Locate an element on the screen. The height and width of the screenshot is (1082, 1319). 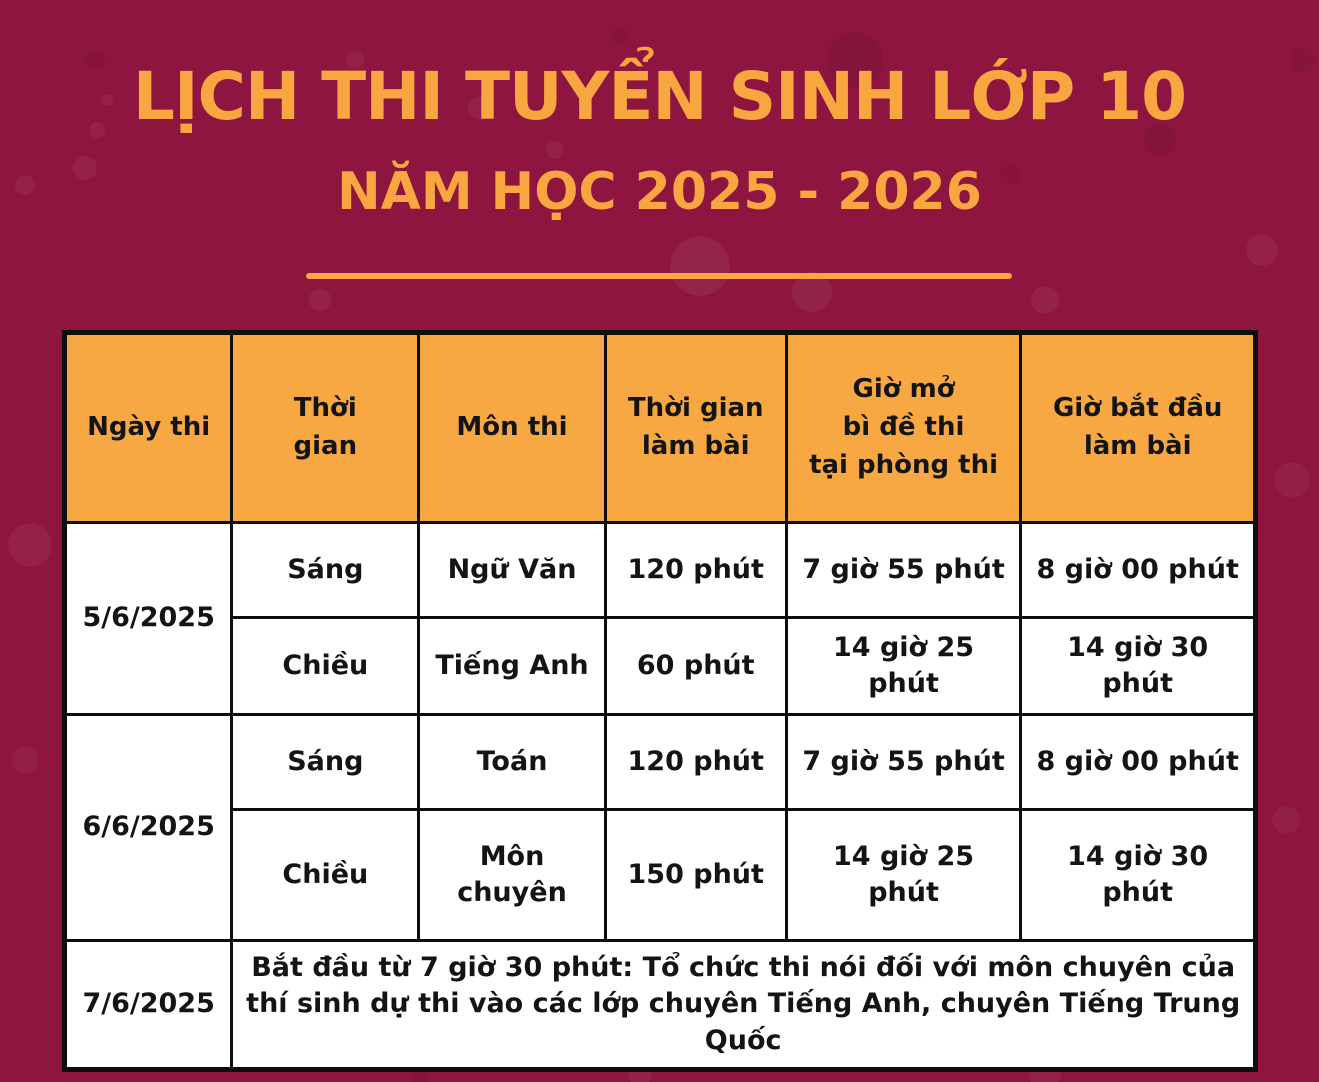
header-cell-gio-bat-dau: Giờ bắt đầu làm bài is located at coordinates (1138, 427).